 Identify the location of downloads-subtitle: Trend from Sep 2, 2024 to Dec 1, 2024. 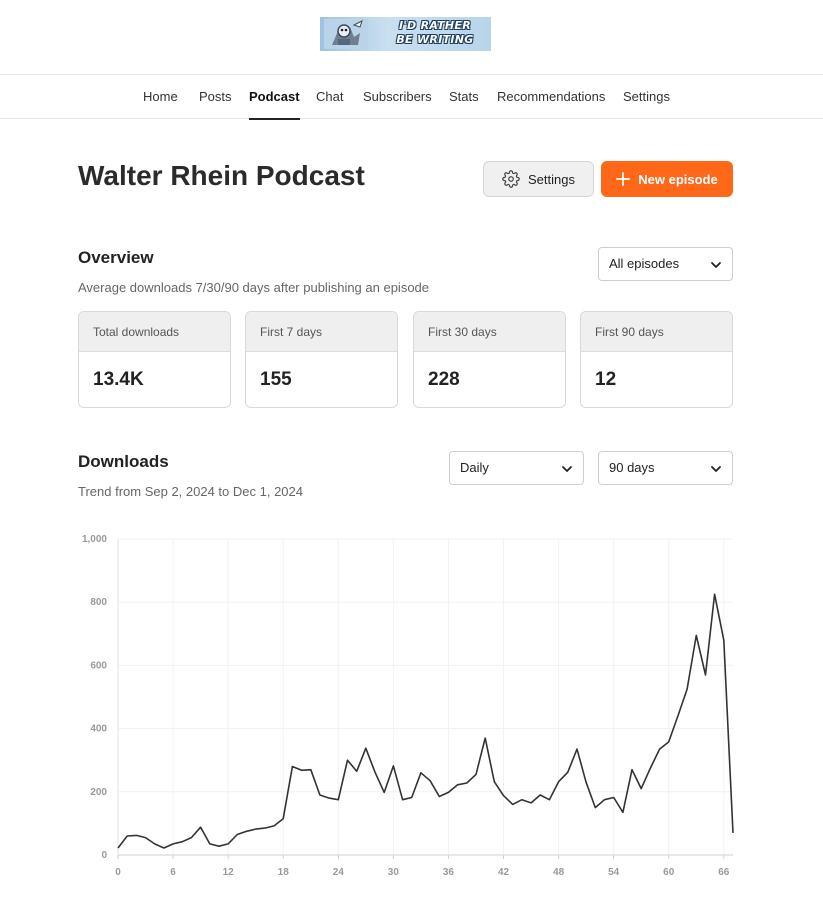
(190, 491).